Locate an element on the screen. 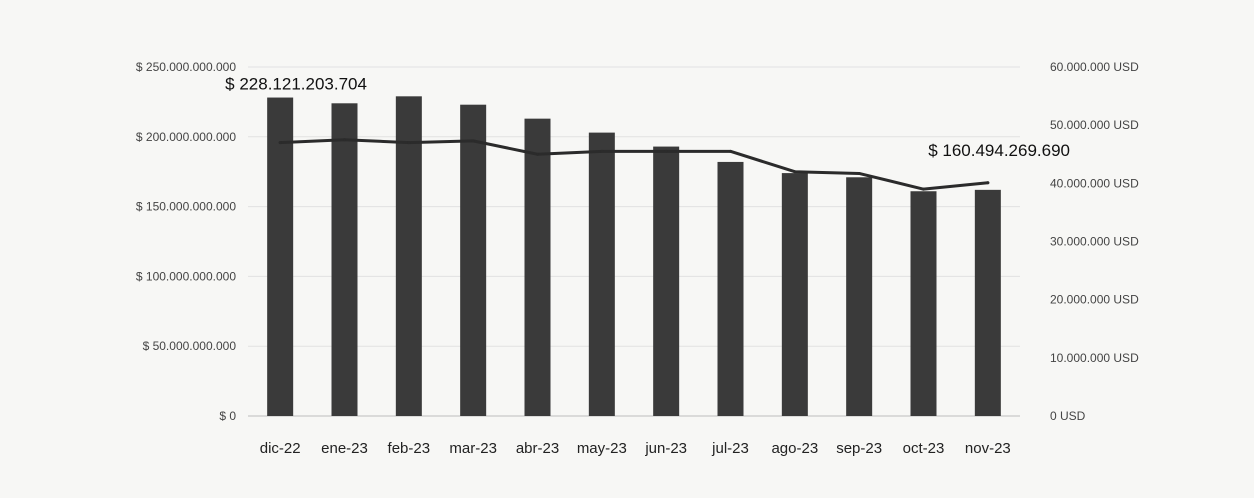 The image size is (1254, 498). left-tick-label: $ 250.000.000.000 is located at coordinates (186, 67).